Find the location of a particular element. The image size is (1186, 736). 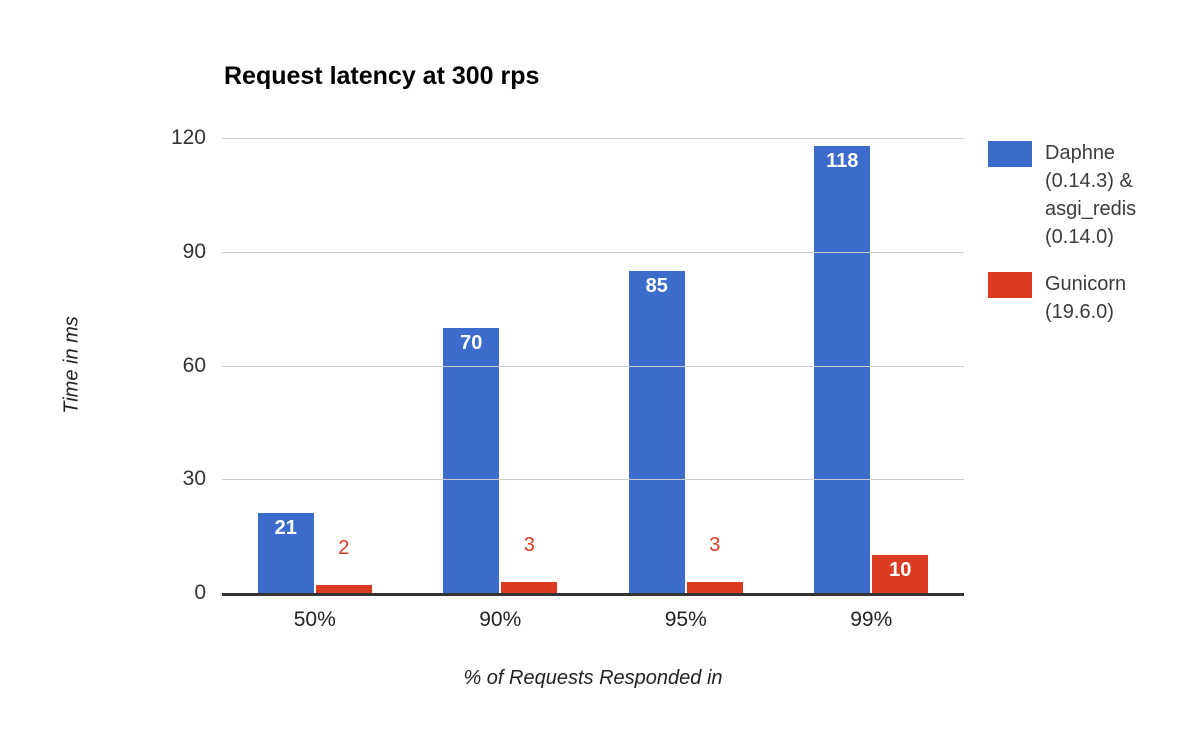

x-tick-label: 95% is located at coordinates (685, 619).